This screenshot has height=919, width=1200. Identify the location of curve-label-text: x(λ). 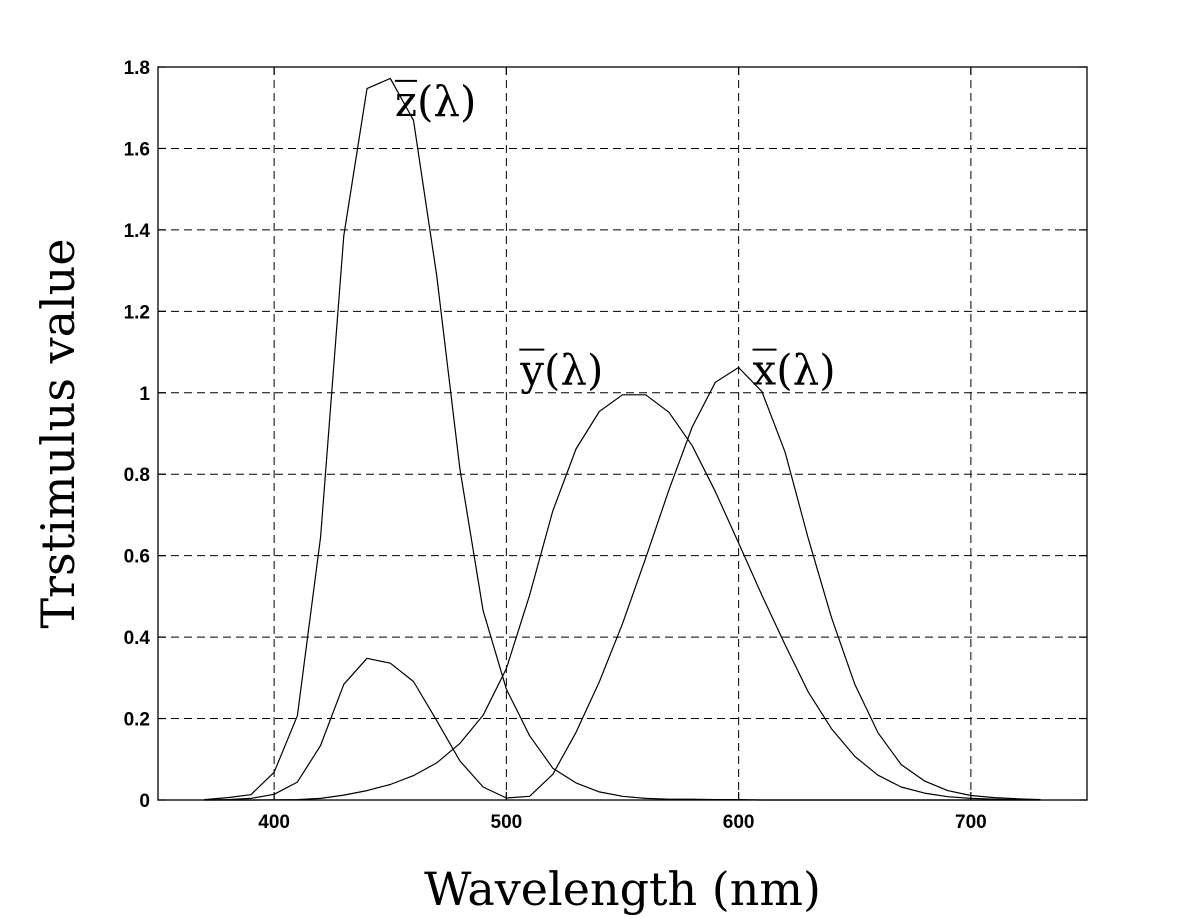
(794, 370).